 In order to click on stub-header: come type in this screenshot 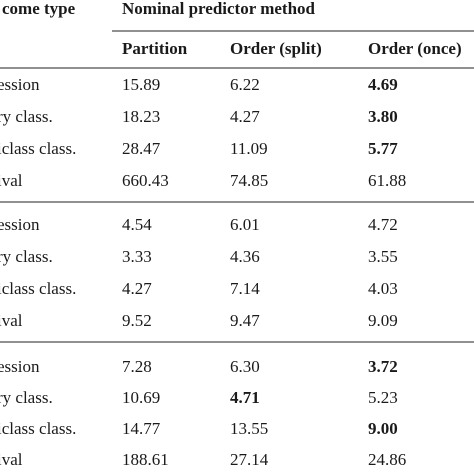, I will do `click(39, 9)`.